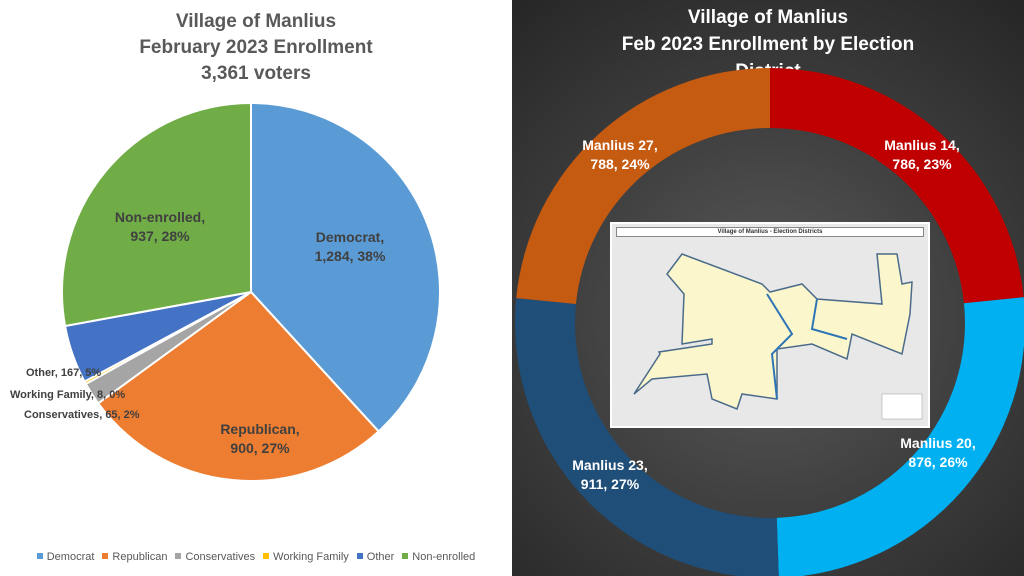 The image size is (1024, 576). Describe the element at coordinates (256, 73) in the screenshot. I see `chart-title-line3: 3,361 voters` at that location.